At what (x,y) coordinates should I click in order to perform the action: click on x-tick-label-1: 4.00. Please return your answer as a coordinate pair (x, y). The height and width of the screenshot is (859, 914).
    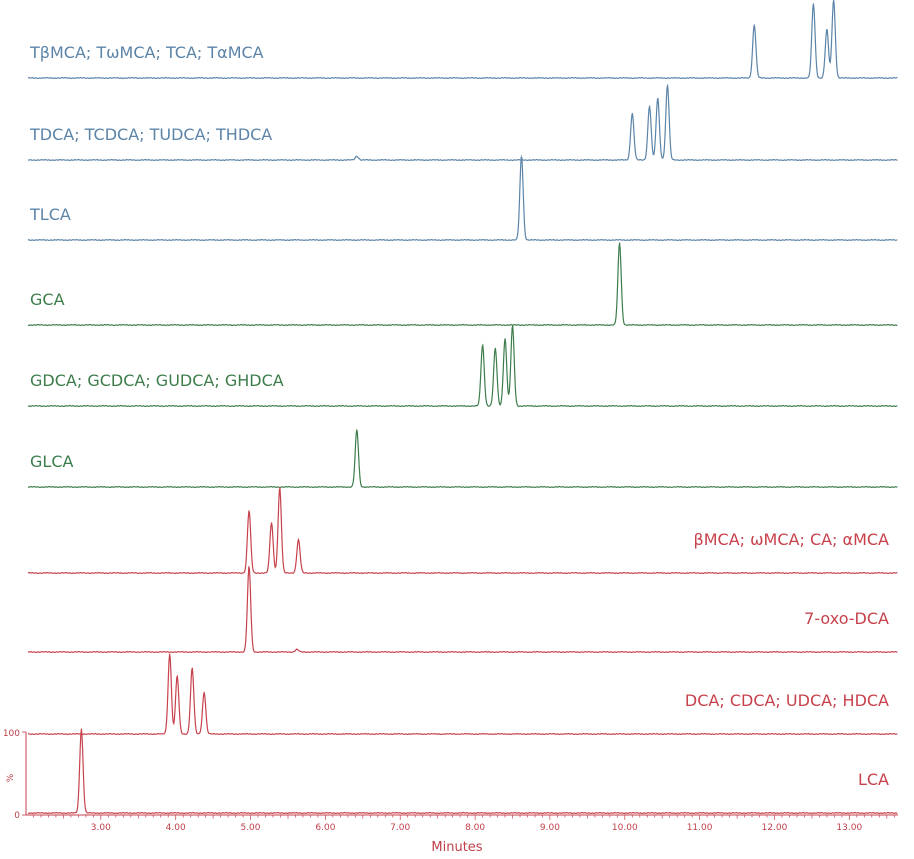
    Looking at the image, I should click on (176, 828).